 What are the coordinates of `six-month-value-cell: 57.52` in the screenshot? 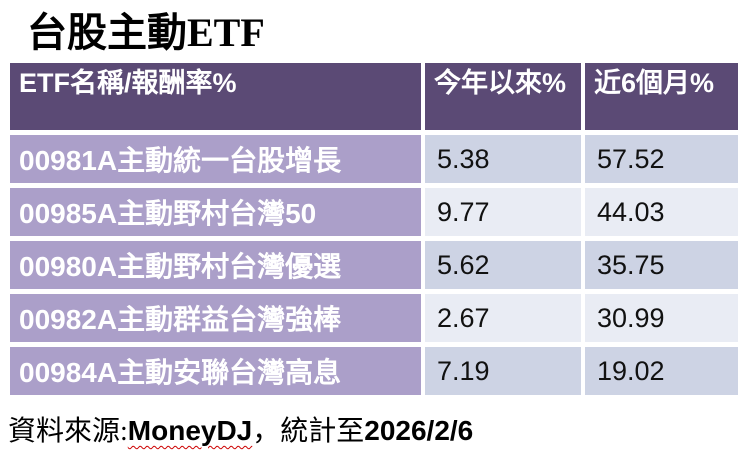 It's located at (661, 159).